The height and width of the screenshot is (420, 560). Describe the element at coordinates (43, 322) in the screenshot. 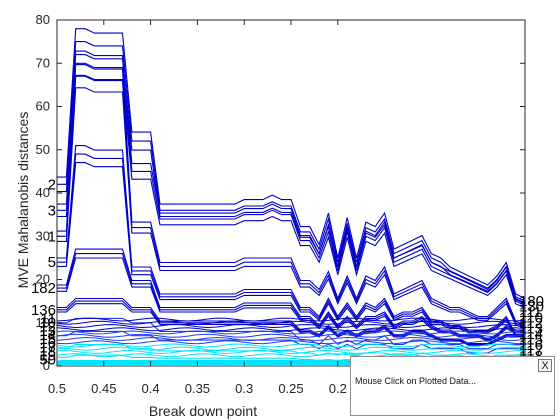

I see `y-tick-label: 10` at that location.